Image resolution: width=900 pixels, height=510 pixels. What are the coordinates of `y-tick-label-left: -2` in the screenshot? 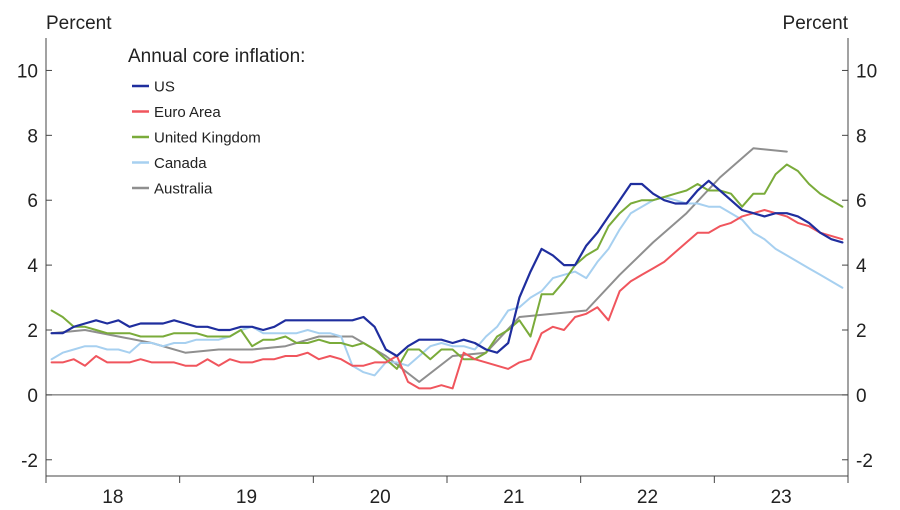 It's located at (29, 461).